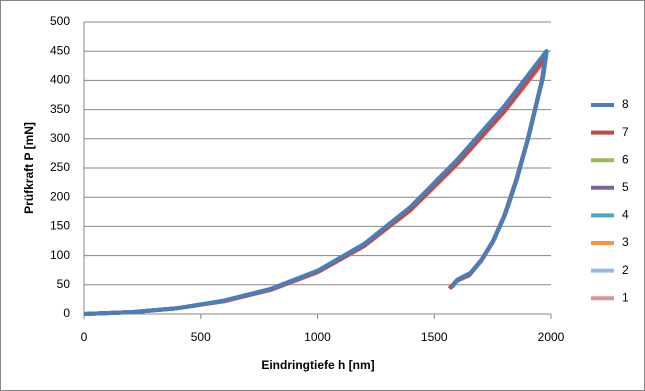 The image size is (645, 391). Describe the element at coordinates (60, 138) in the screenshot. I see `y-tick-label: 300` at that location.